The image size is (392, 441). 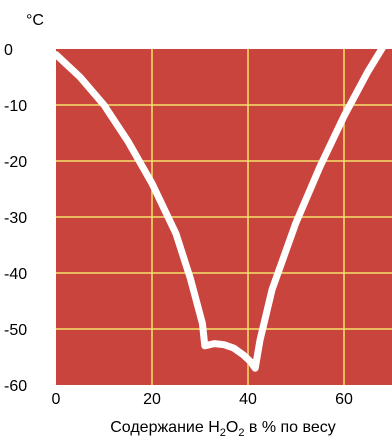 What do you see at coordinates (8, 50) in the screenshot?
I see `y-tick-label: 0` at bounding box center [8, 50].